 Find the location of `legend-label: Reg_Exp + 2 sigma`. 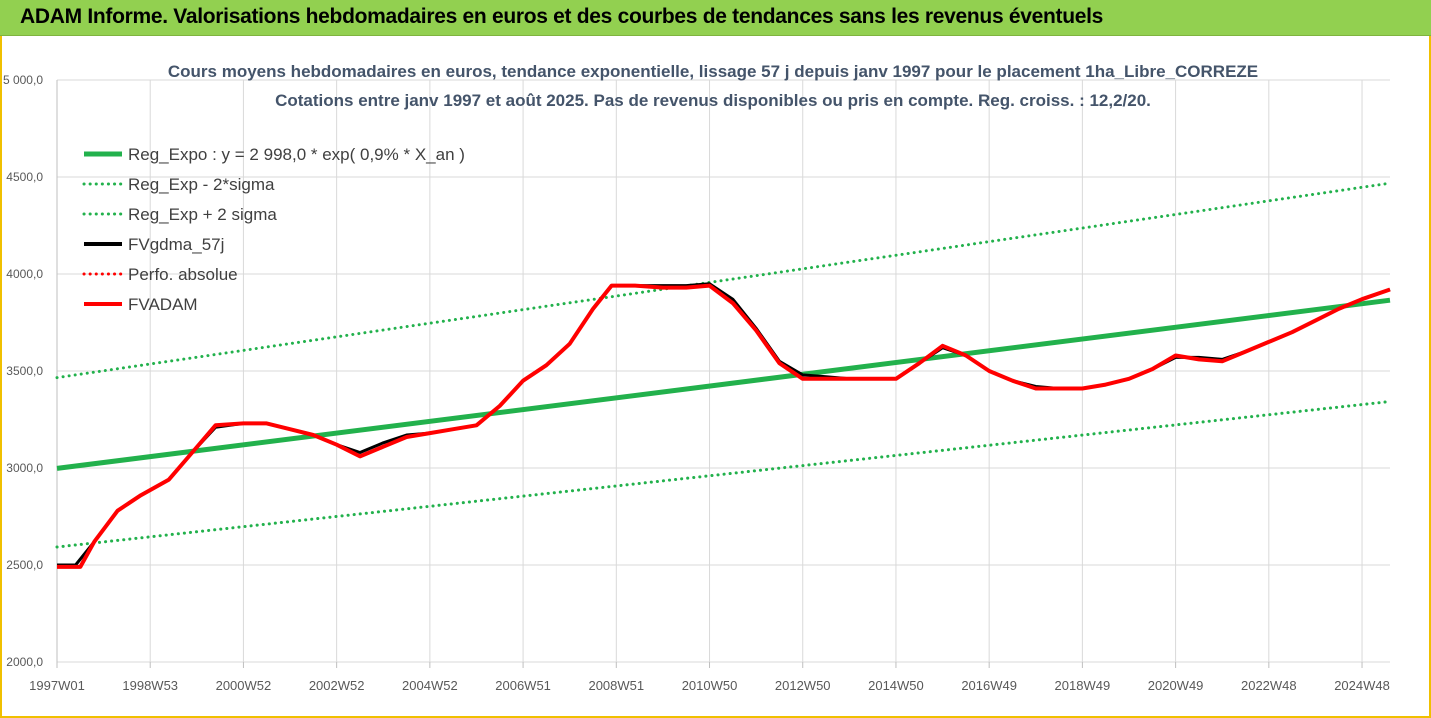

legend-label: Reg_Exp + 2 sigma is located at coordinates (202, 214).